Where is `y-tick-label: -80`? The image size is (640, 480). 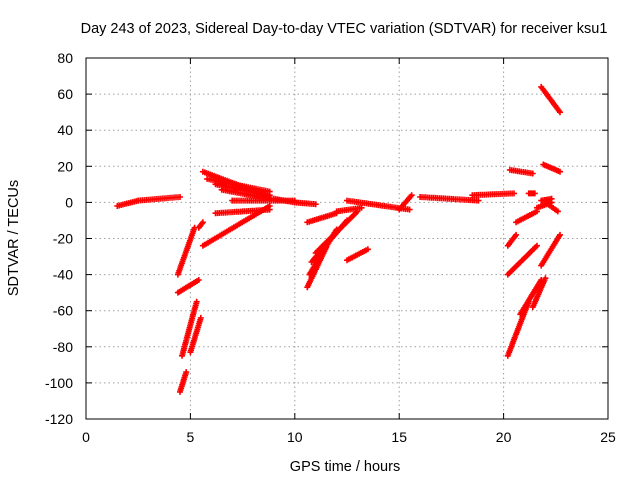 y-tick-label: -80 is located at coordinates (63, 347).